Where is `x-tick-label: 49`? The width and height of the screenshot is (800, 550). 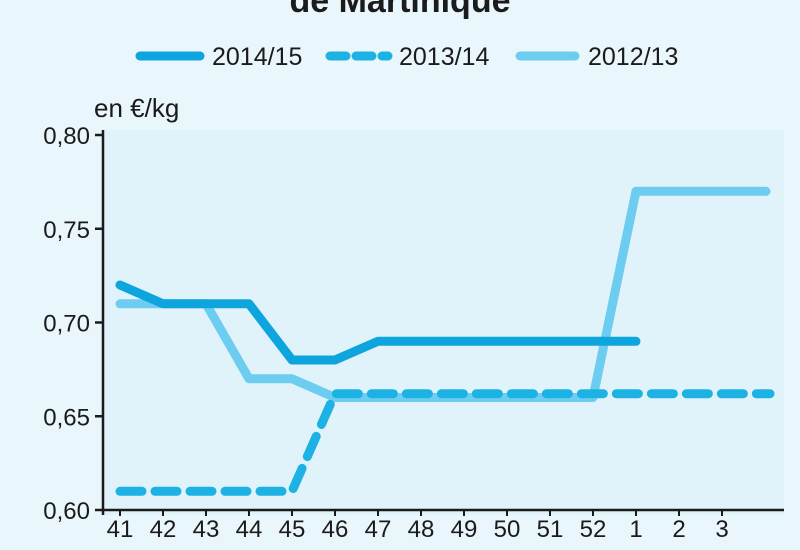
x-tick-label: 49 is located at coordinates (464, 529).